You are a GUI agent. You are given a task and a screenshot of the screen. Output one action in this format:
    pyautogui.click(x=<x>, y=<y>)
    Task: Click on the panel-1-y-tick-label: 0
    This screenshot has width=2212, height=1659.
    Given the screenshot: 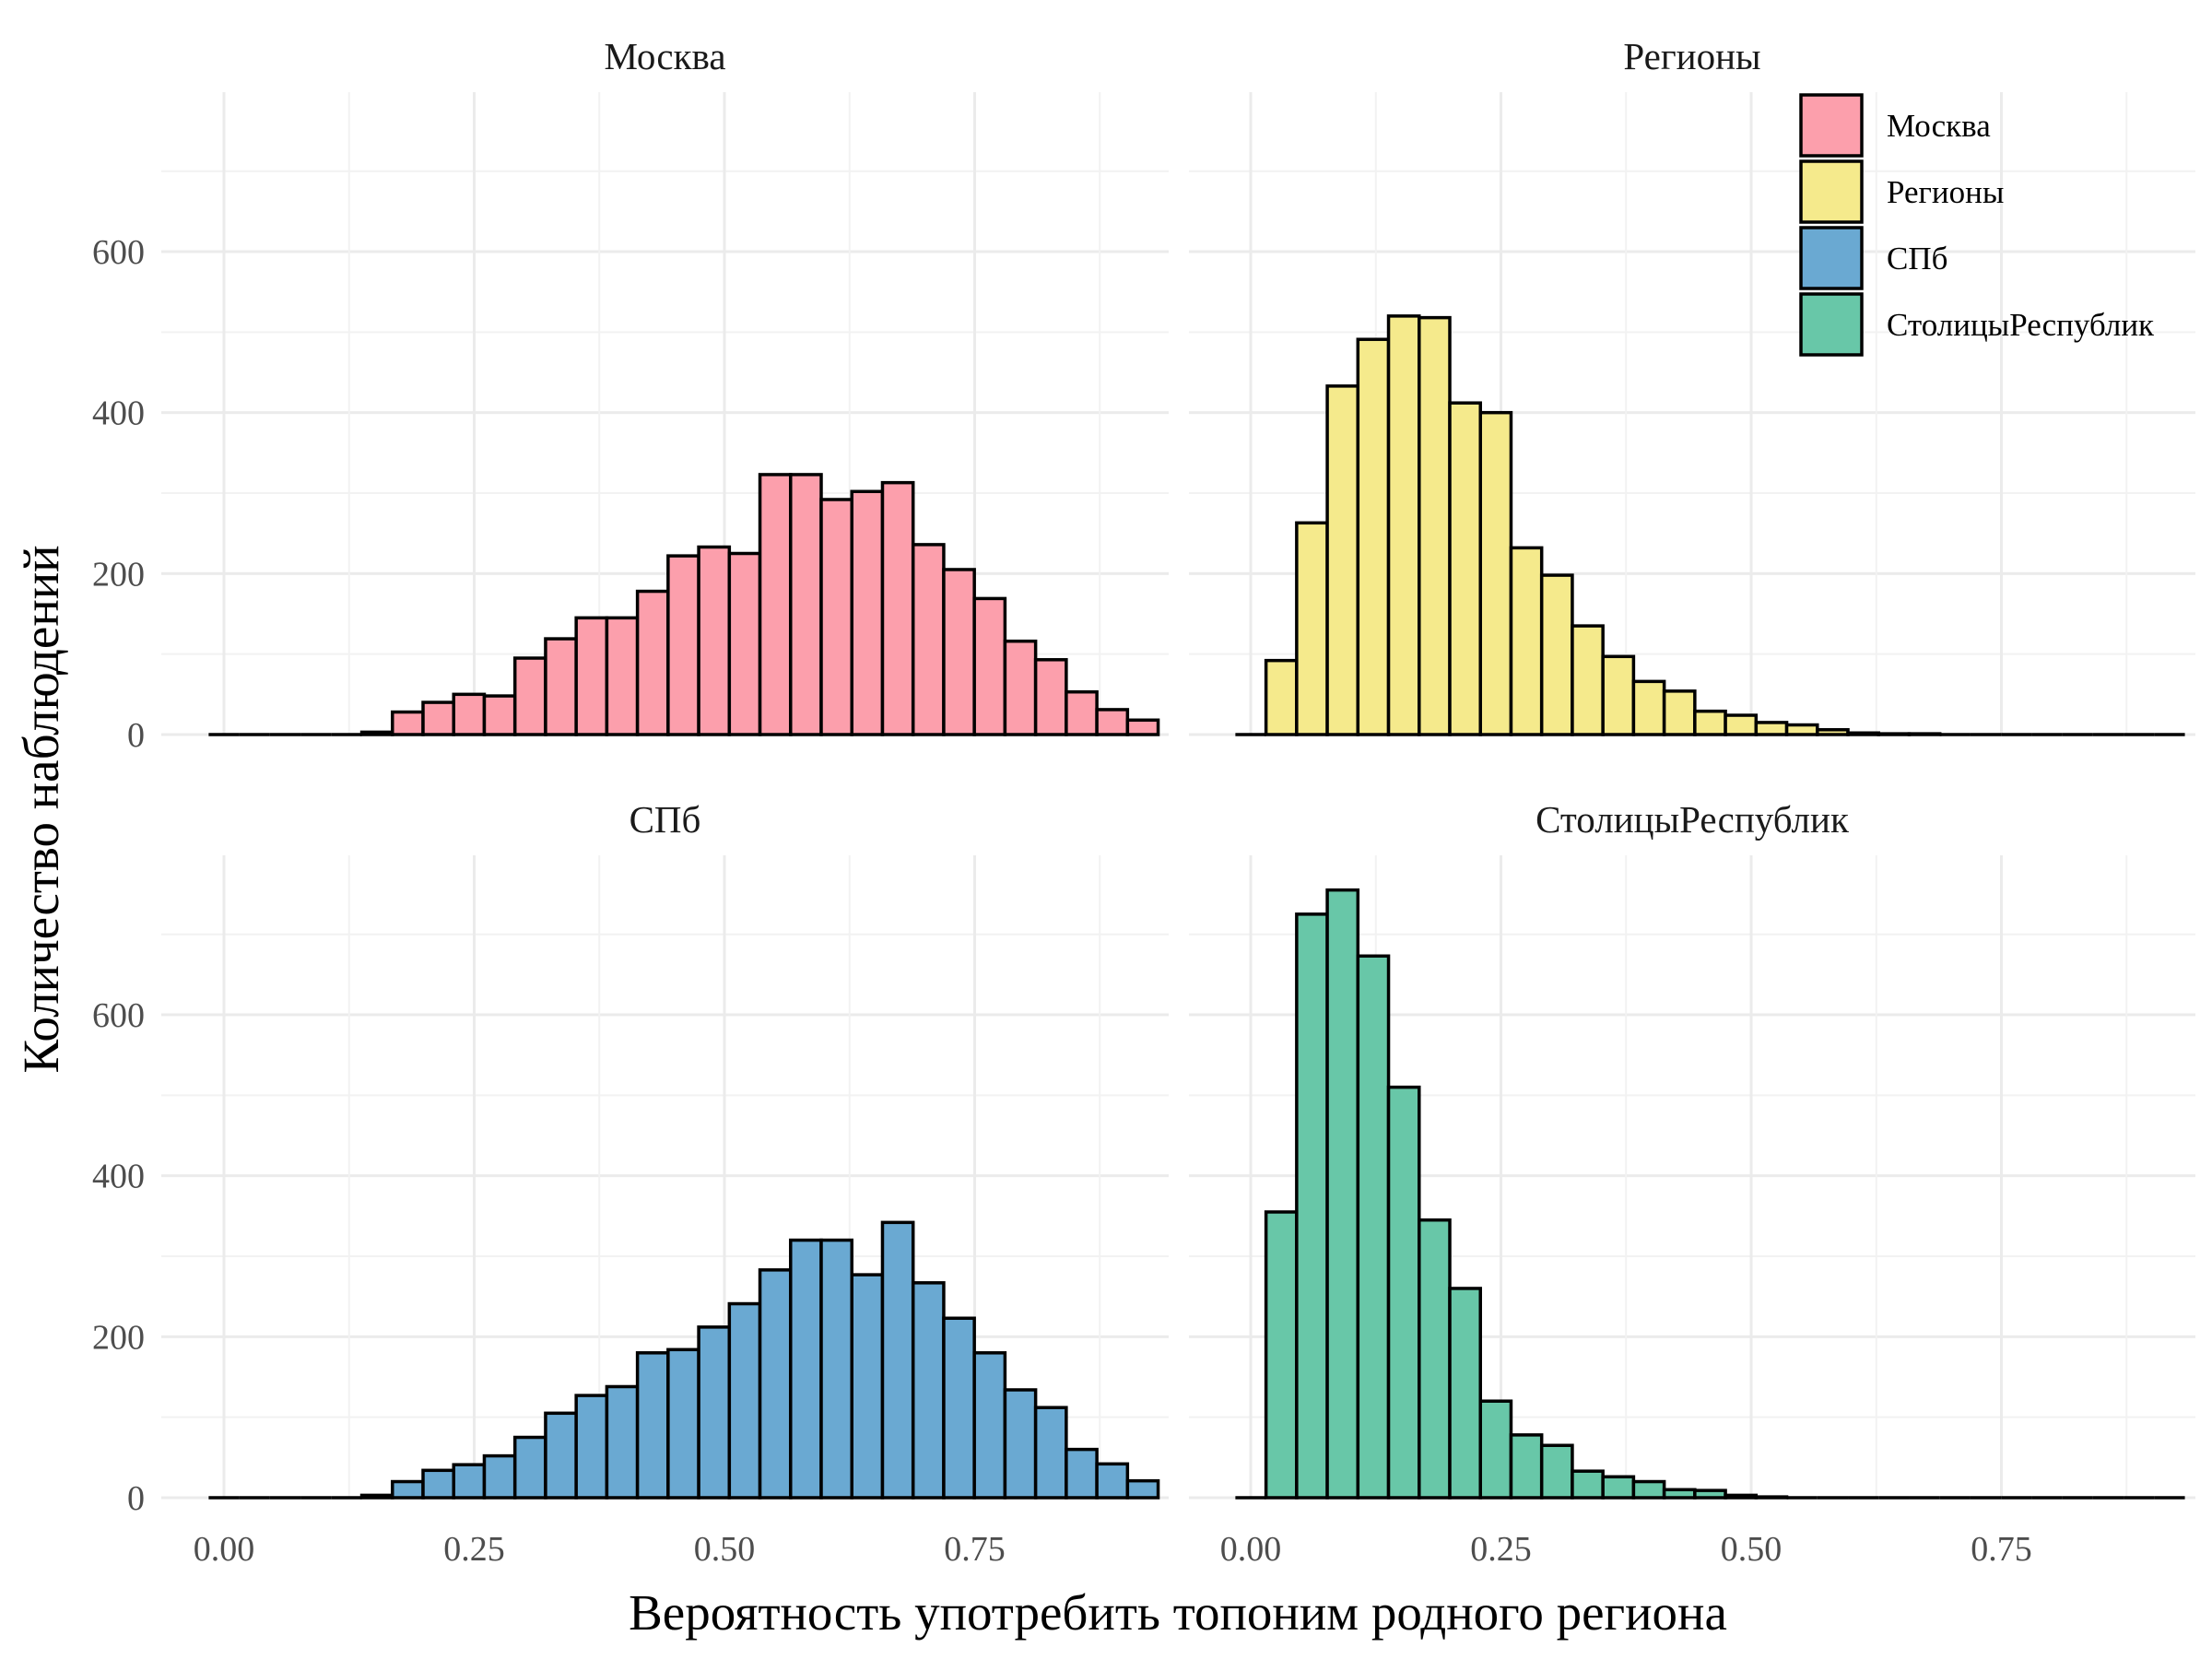 What is the action you would take?
    pyautogui.click(x=136, y=735)
    